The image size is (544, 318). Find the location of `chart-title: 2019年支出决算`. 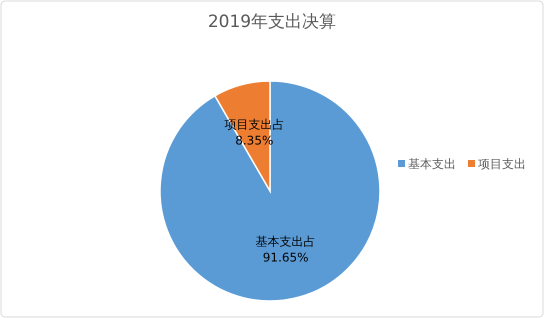

chart-title: 2019年支出决算 is located at coordinates (272, 22).